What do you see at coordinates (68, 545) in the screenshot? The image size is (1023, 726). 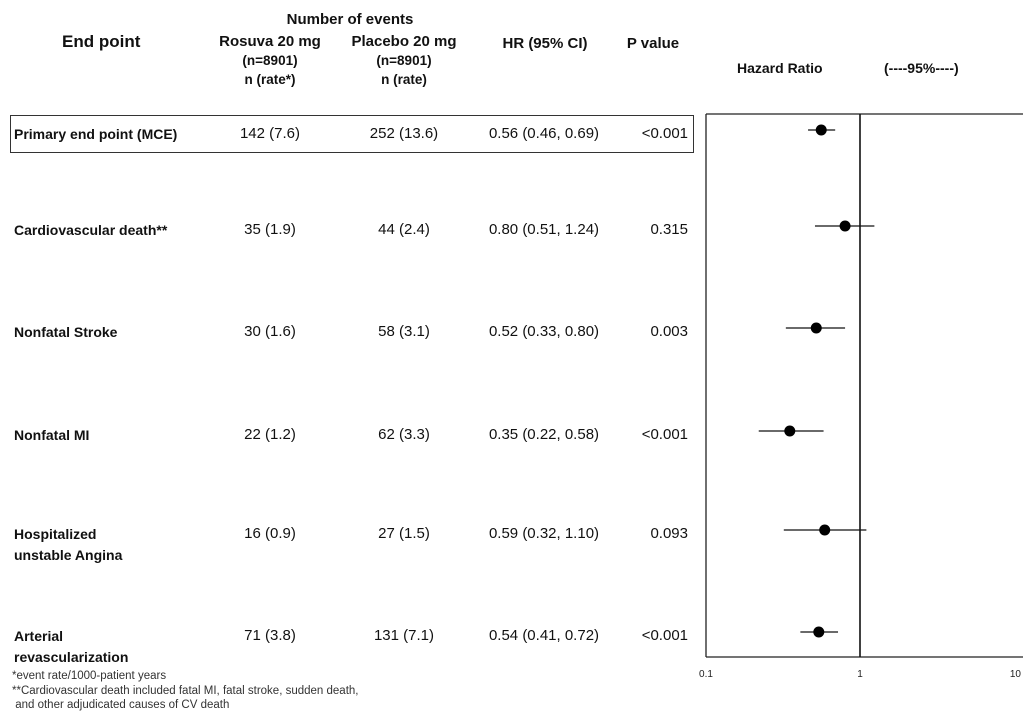 I see `row-label: Hospitalized unstable Angina` at bounding box center [68, 545].